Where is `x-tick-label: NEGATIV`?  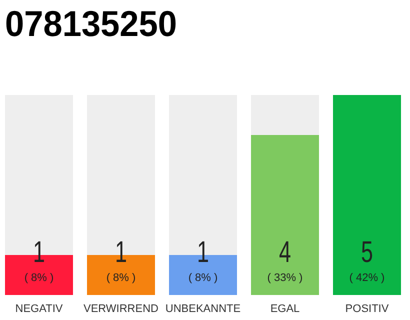
x-tick-label: NEGATIV is located at coordinates (39, 309).